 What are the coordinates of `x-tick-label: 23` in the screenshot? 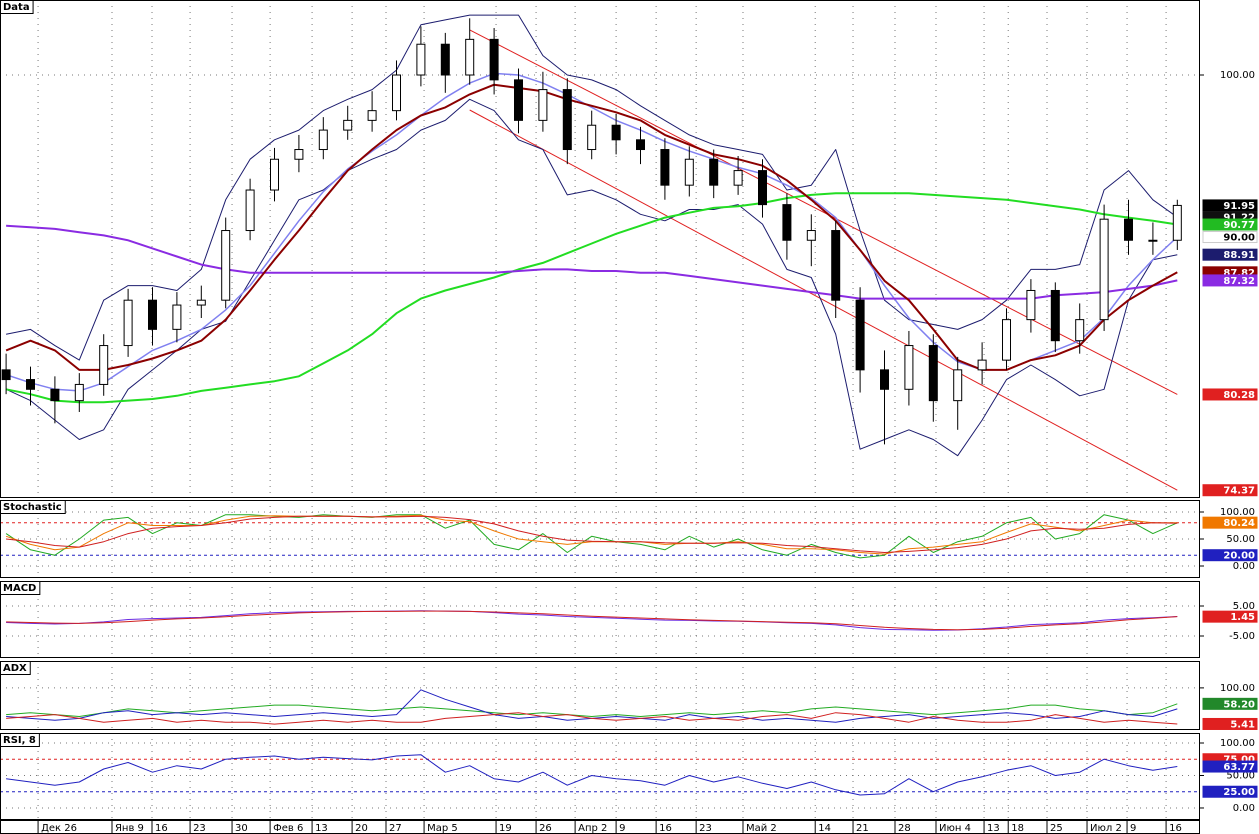 It's located at (199, 828).